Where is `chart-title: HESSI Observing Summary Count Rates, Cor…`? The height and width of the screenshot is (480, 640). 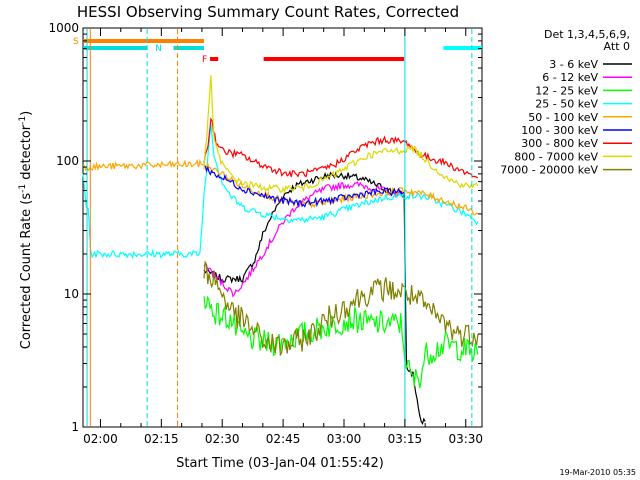 chart-title: HESSI Observing Summary Count Rates, Cor… is located at coordinates (268, 12).